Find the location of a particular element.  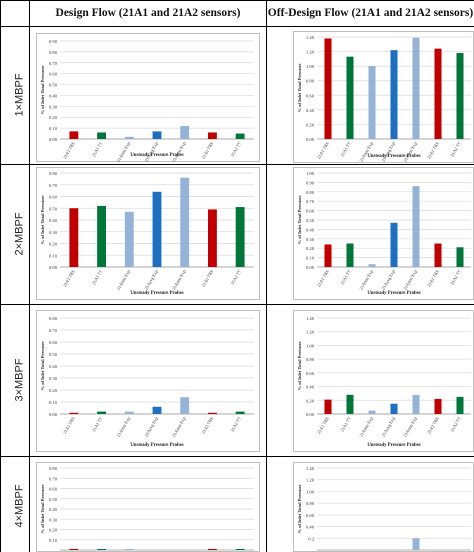

row-label-3x: 3×MBPF is located at coordinates (19, 380).